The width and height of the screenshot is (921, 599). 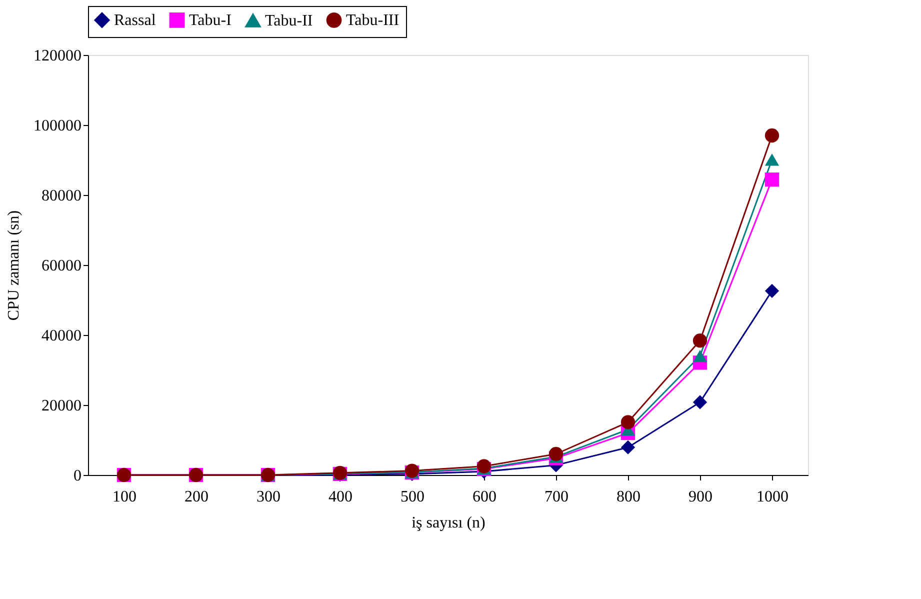 I want to click on y-tick-label: 0, so click(x=78, y=476).